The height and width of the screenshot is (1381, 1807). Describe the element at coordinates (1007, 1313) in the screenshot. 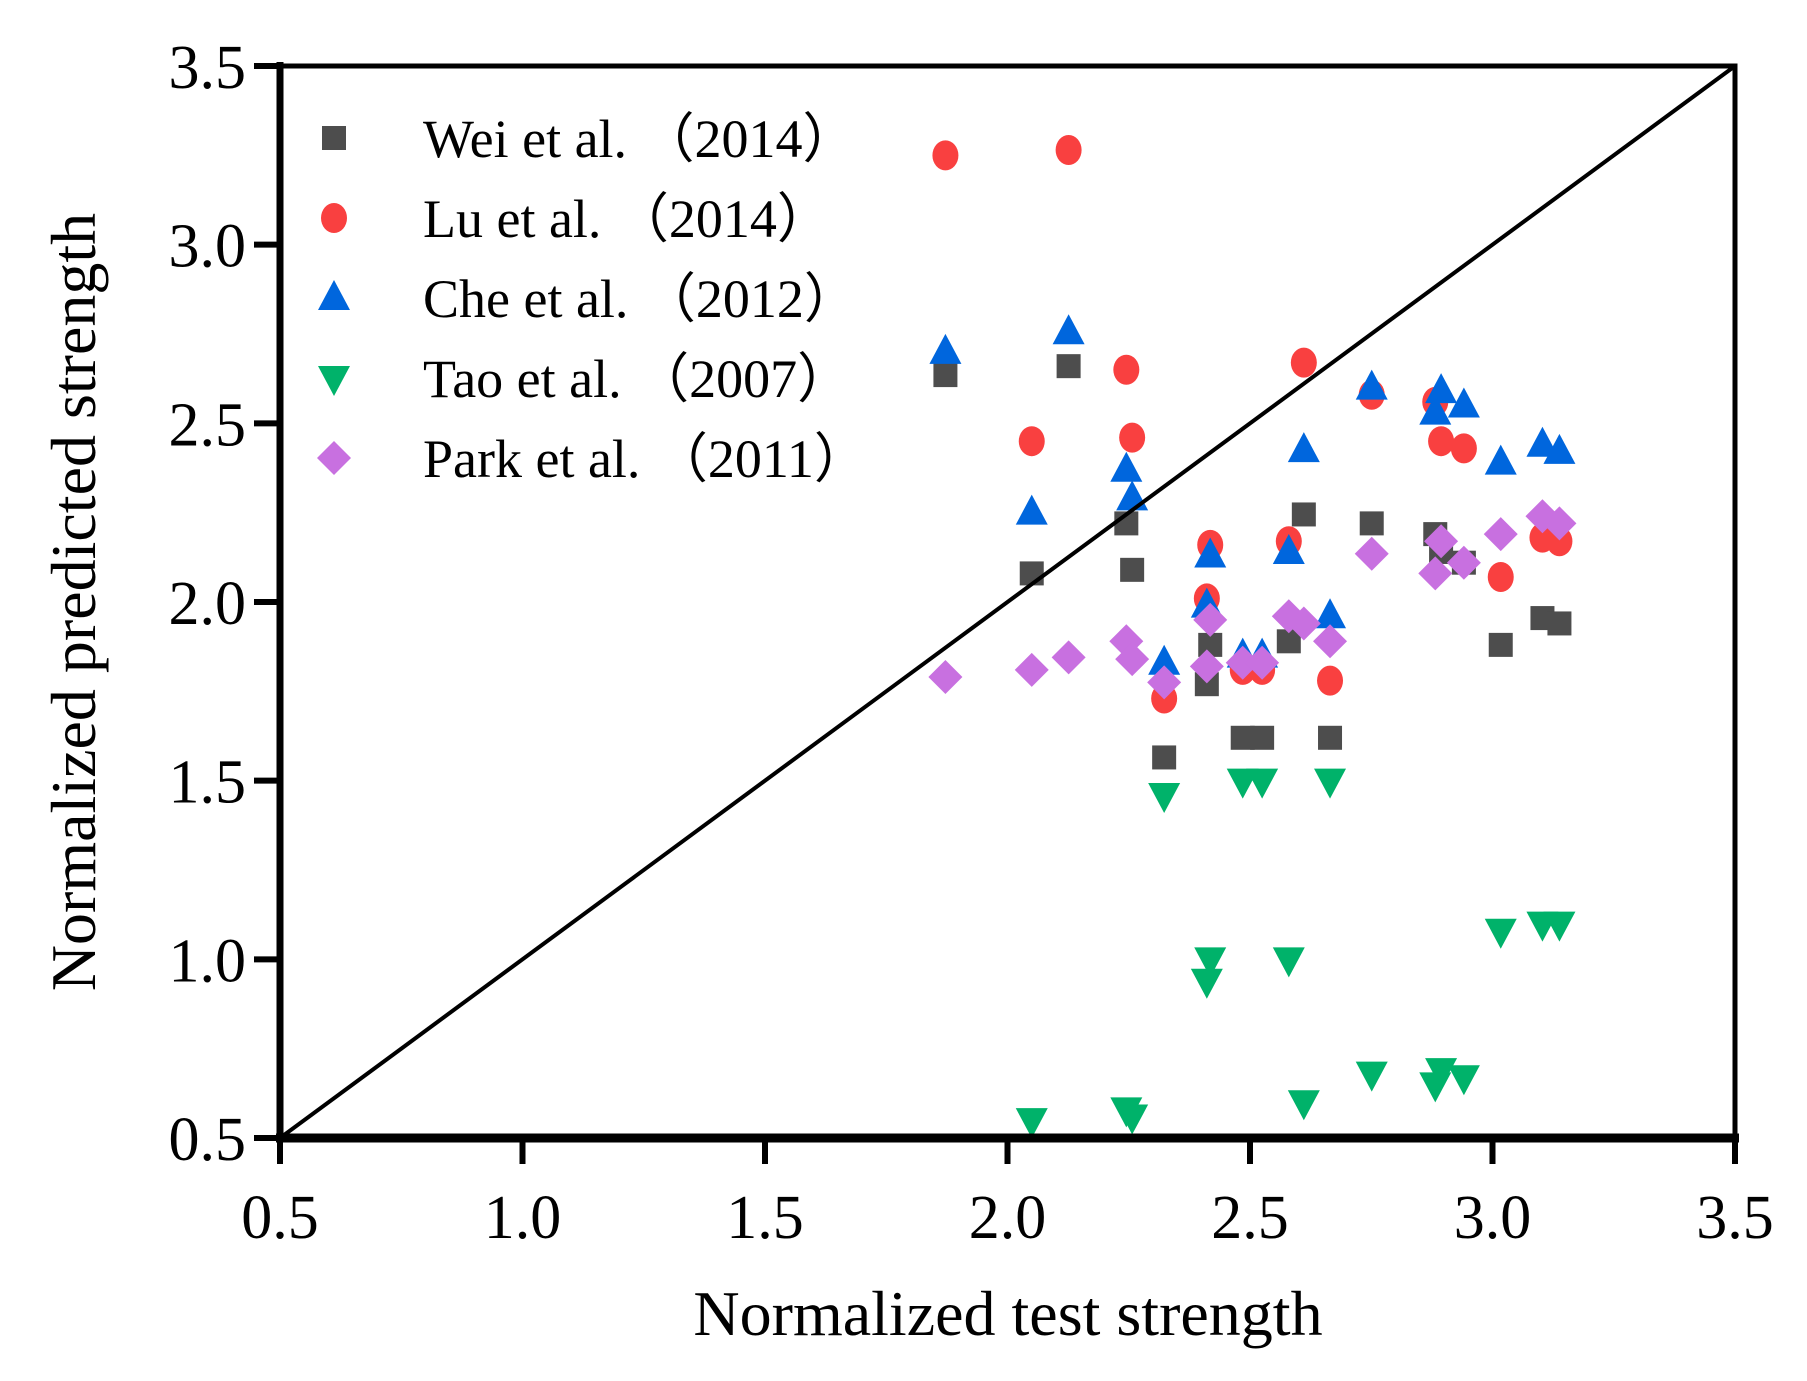

I see `x-axis-title: Normalized test strength` at that location.